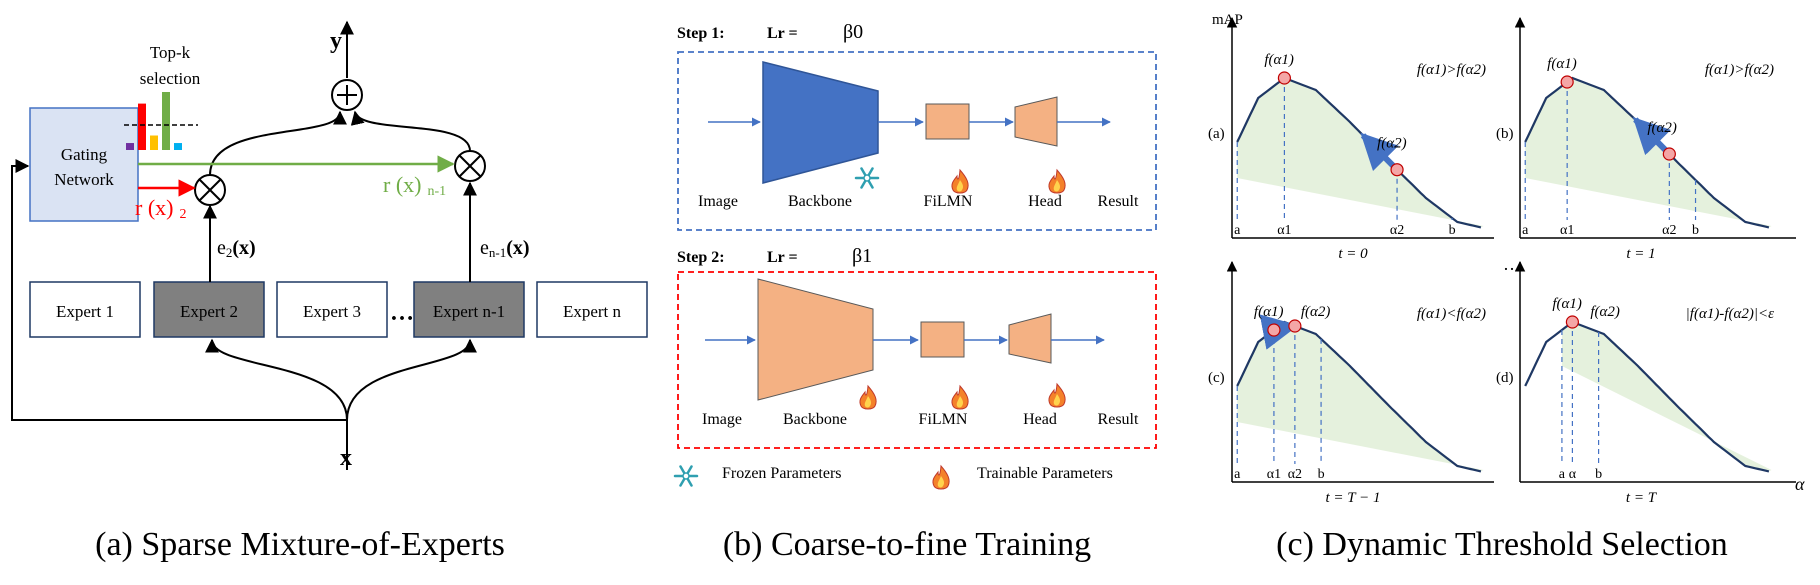 This screenshot has height=585, width=1820. Describe the element at coordinates (867, 178) in the screenshot. I see `step1-backbone-snowflake-icon` at that location.